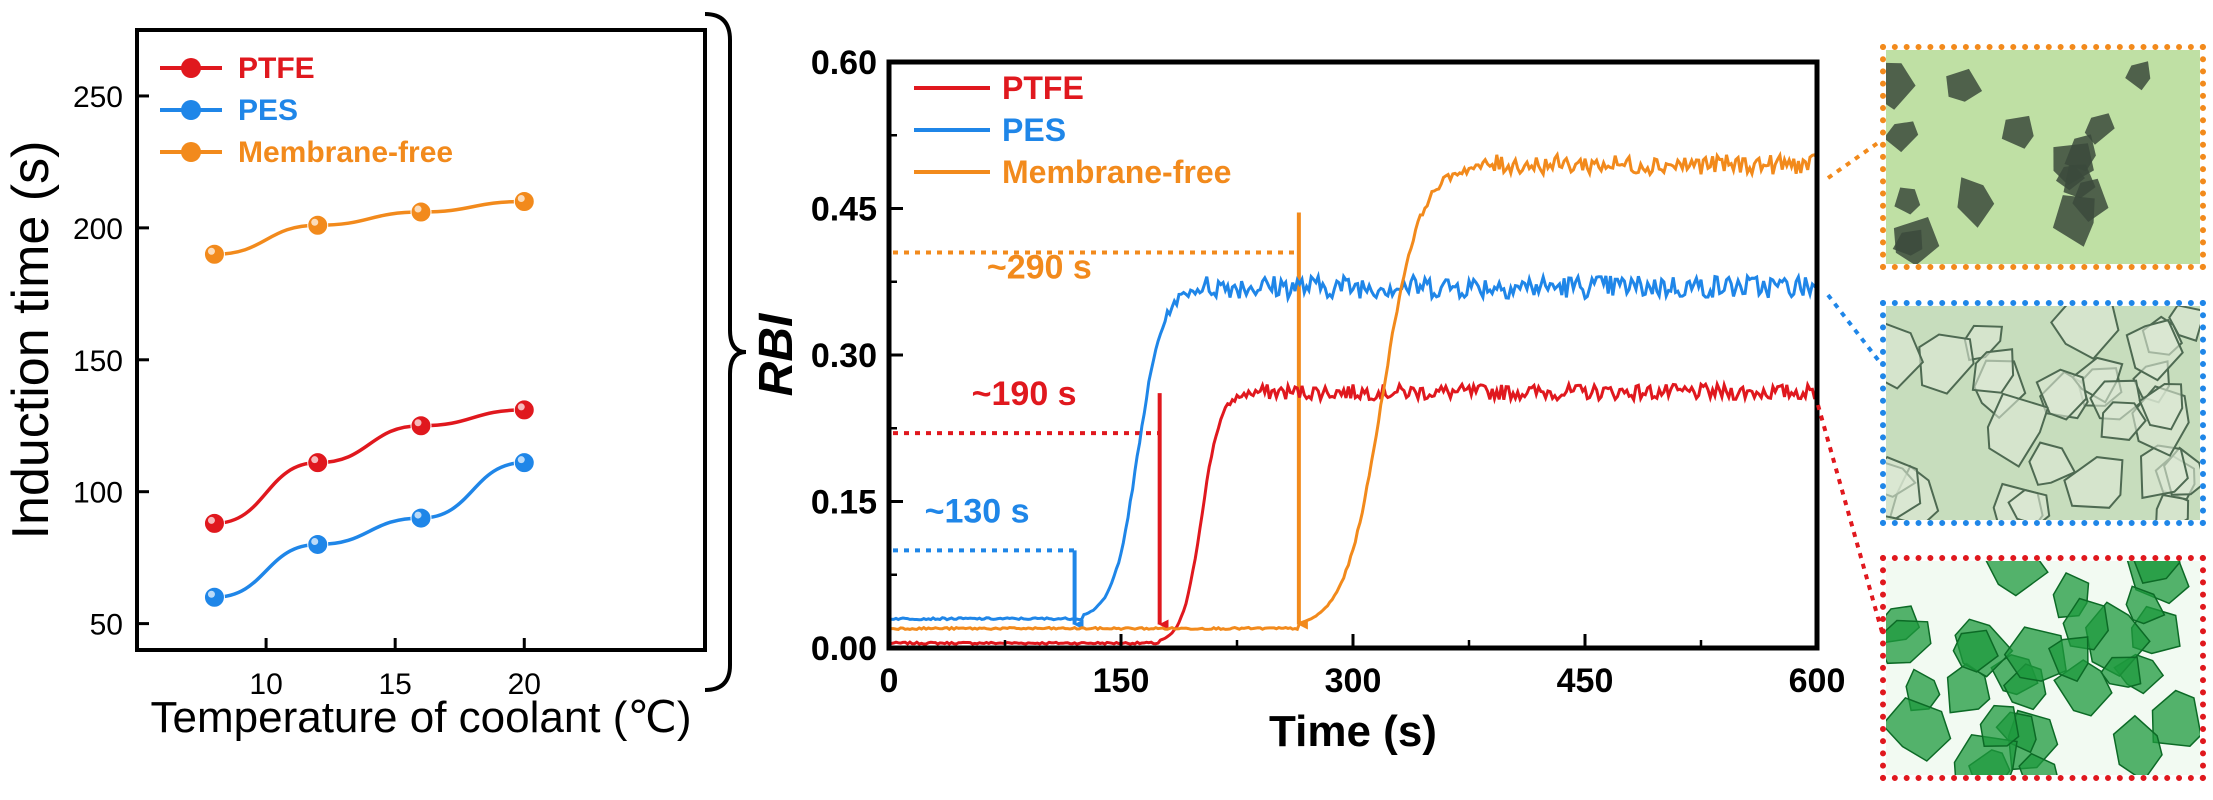 The image size is (2213, 800). What do you see at coordinates (98, 493) in the screenshot?
I see `chart1-y-tick-label: 100` at bounding box center [98, 493].